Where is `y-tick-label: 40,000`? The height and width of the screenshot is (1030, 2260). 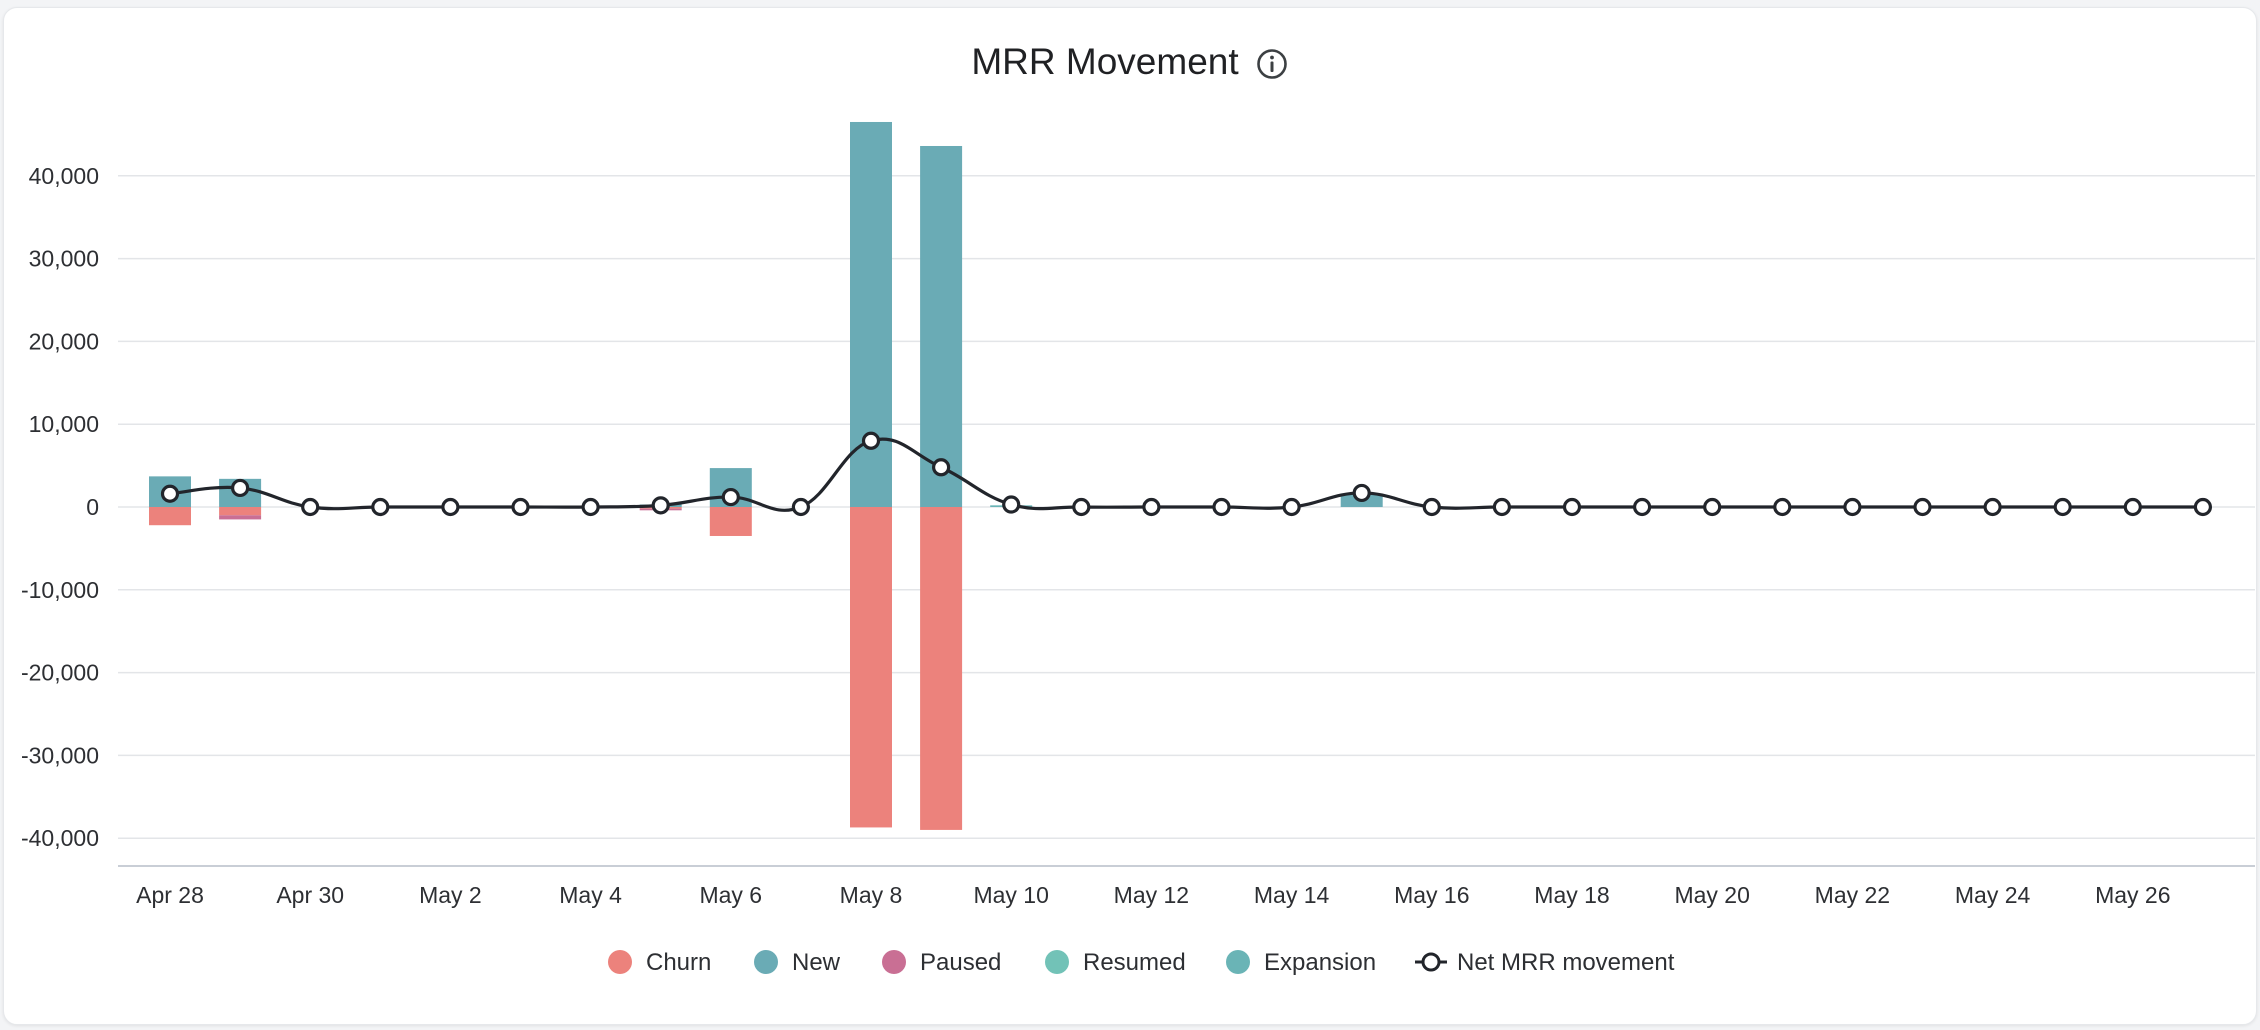 y-tick-label: 40,000 is located at coordinates (64, 176).